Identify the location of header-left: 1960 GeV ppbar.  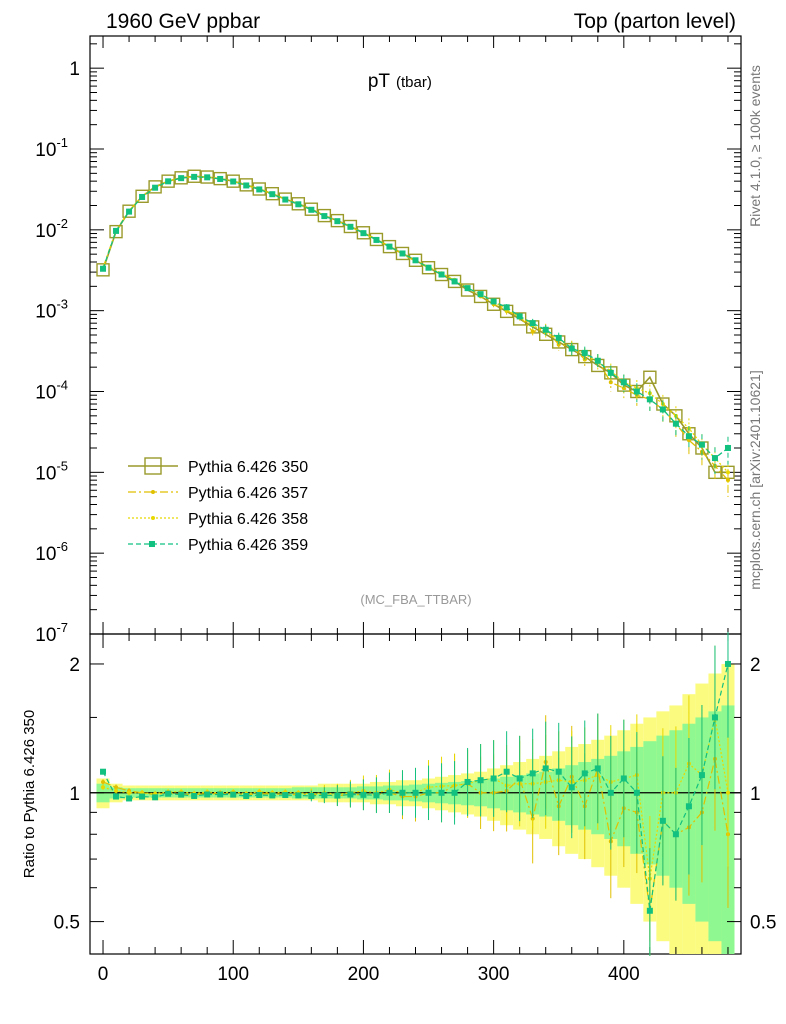
(183, 21).